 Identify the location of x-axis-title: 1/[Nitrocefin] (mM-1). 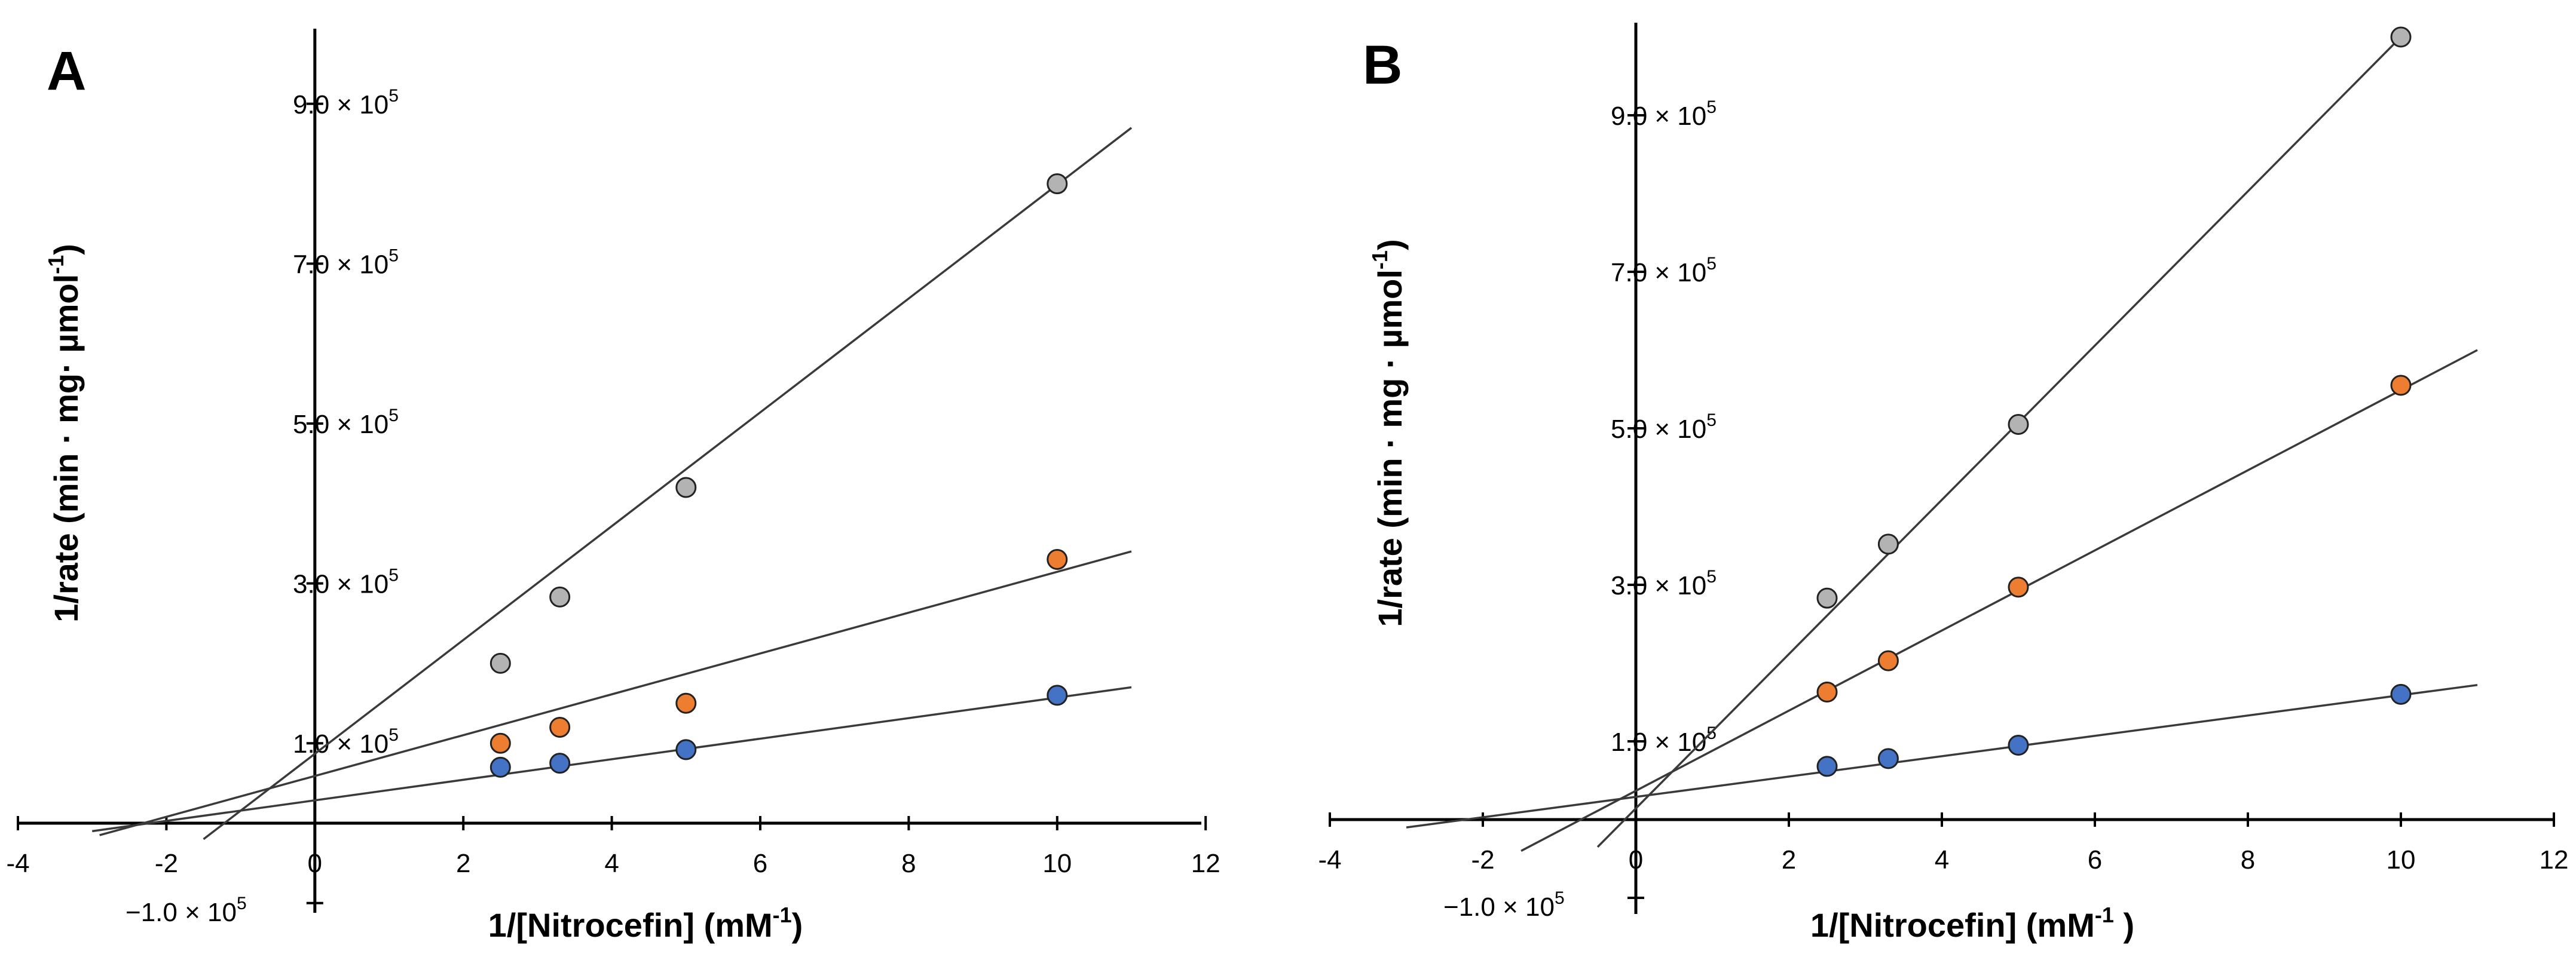
(645, 923).